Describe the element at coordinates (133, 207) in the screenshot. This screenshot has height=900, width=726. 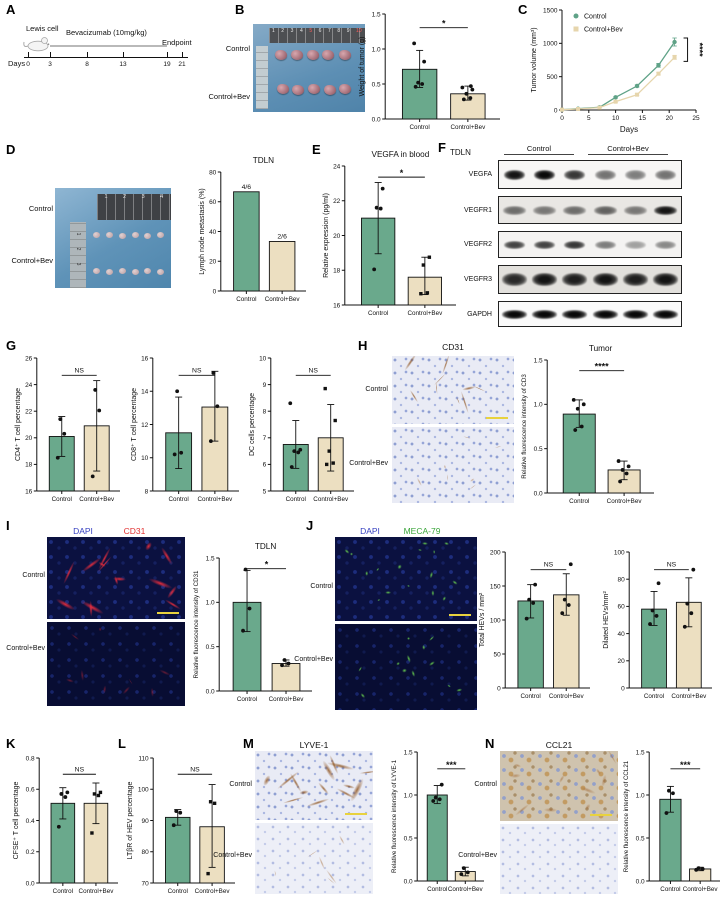
I see `ruler: 1 2 3 4` at that location.